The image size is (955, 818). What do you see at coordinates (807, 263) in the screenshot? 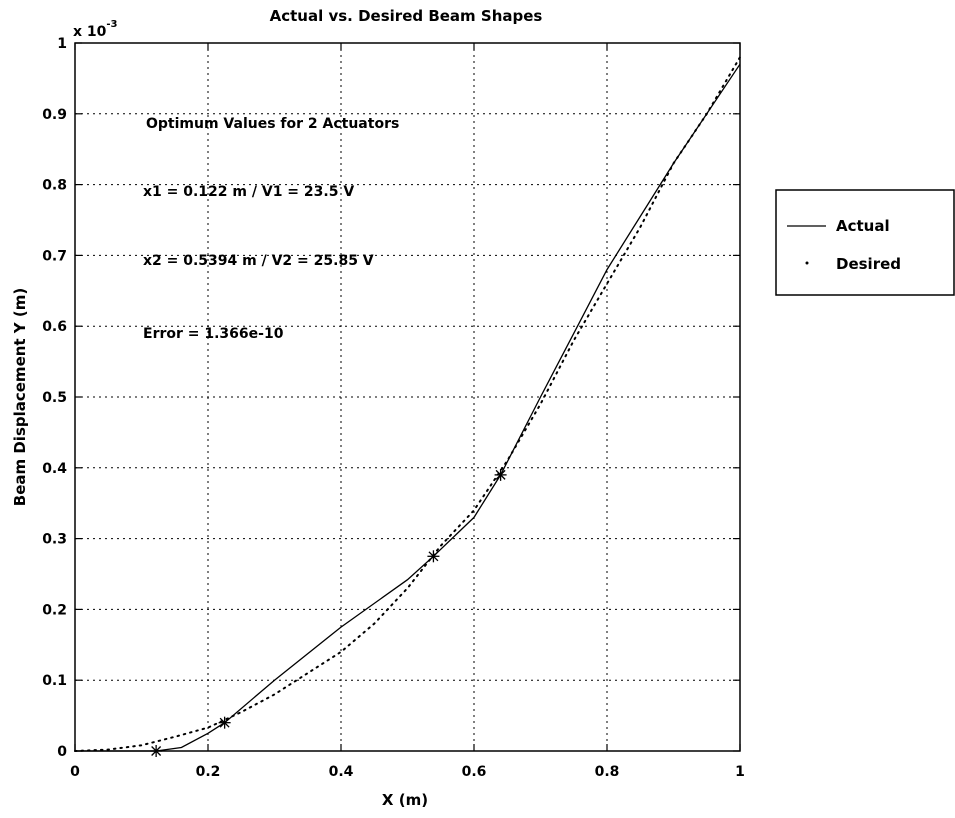
I see `legend-desired-swatch` at bounding box center [807, 263].